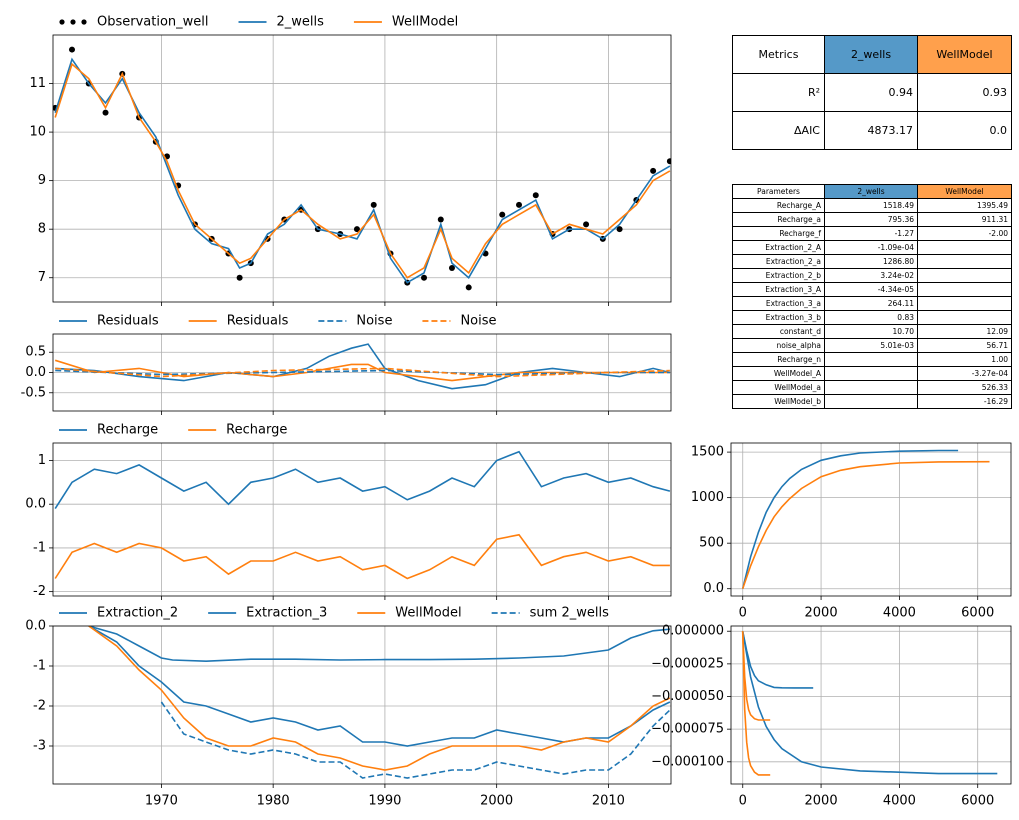 The height and width of the screenshot is (820, 1019). I want to click on parameters-row: WellModel_a 526.33, so click(872, 387).